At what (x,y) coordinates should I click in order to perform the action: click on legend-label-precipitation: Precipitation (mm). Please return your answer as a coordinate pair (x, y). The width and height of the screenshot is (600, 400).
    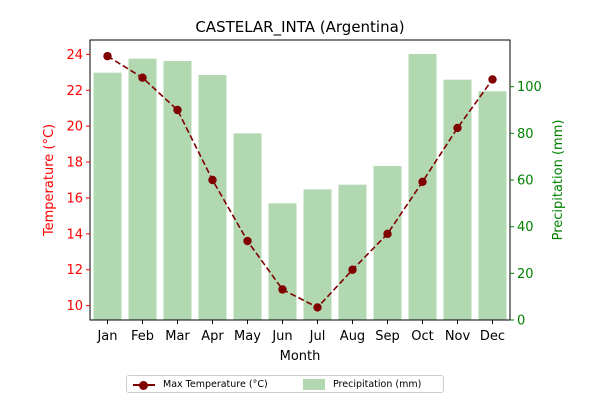
    Looking at the image, I should click on (377, 384).